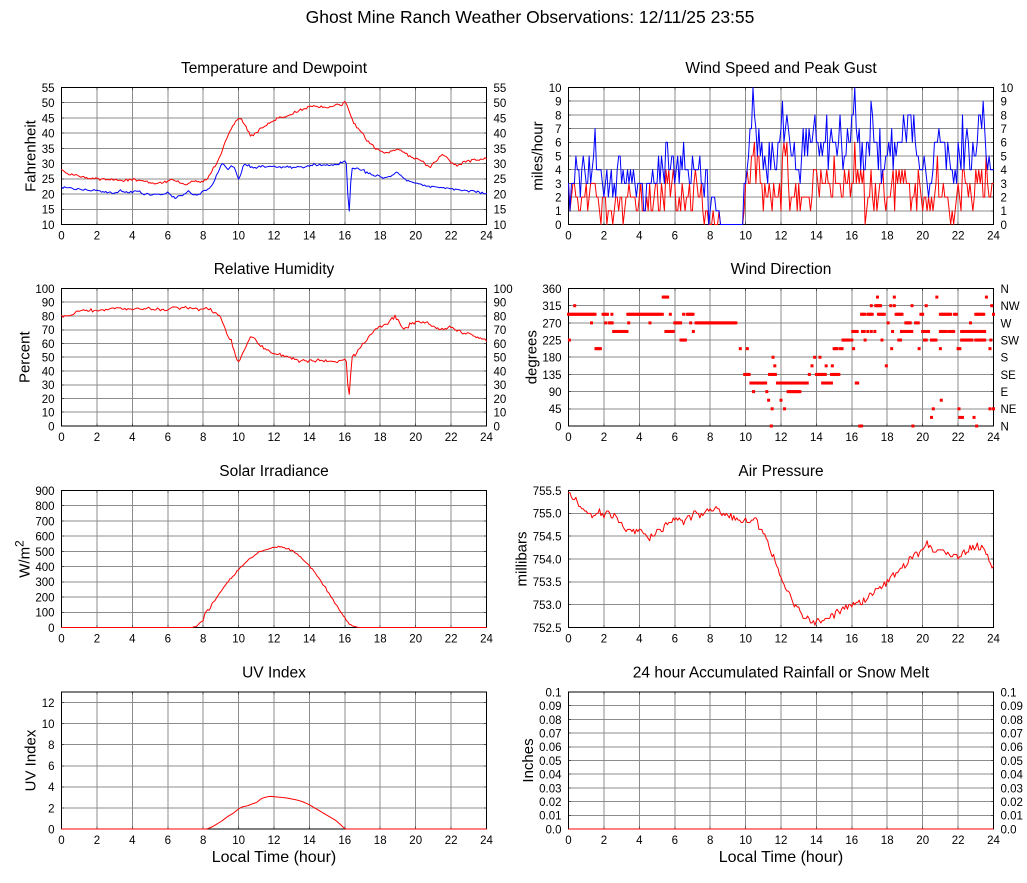  Describe the element at coordinates (547, 538) in the screenshot. I see `svg-text: 754.5` at that location.